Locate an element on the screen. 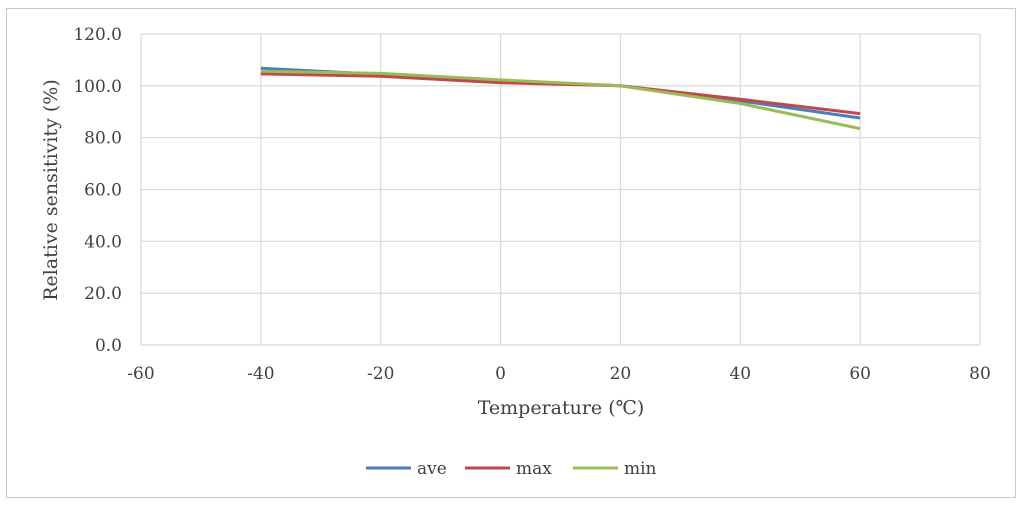  legend-item-max: max is located at coordinates (508, 469).